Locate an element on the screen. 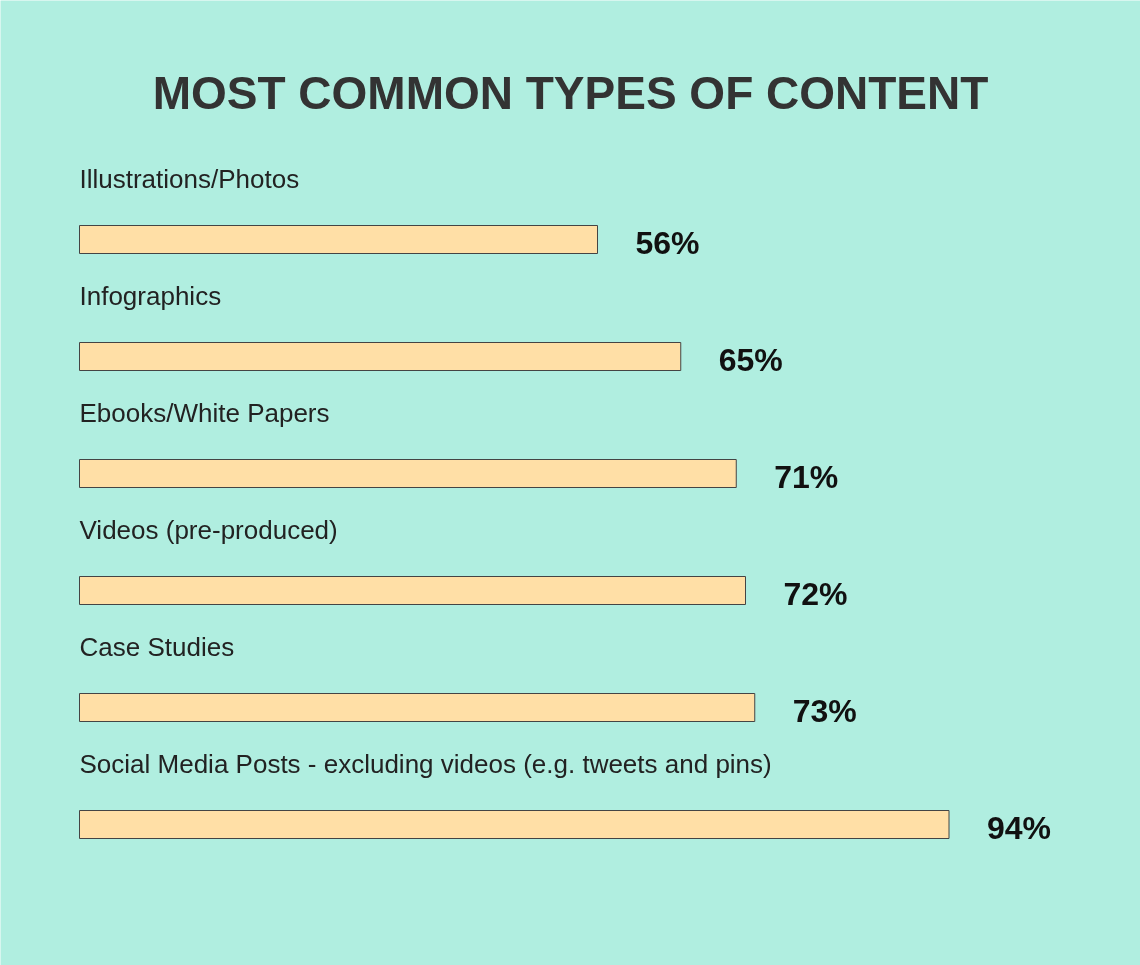 Image resolution: width=1140 pixels, height=965 pixels. data-label: 94% is located at coordinates (1019, 827).